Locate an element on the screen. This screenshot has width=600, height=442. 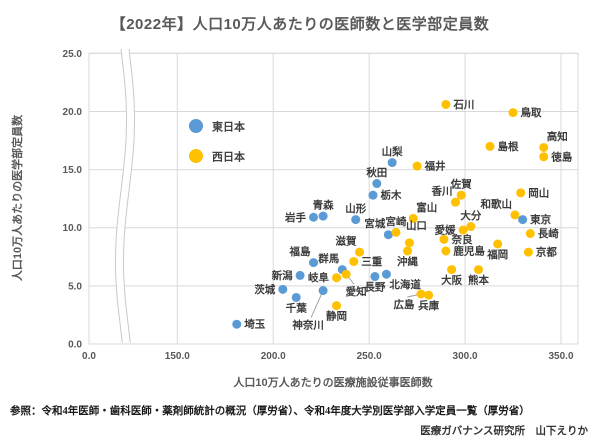
axis-break-fill is located at coordinates (125, 196).